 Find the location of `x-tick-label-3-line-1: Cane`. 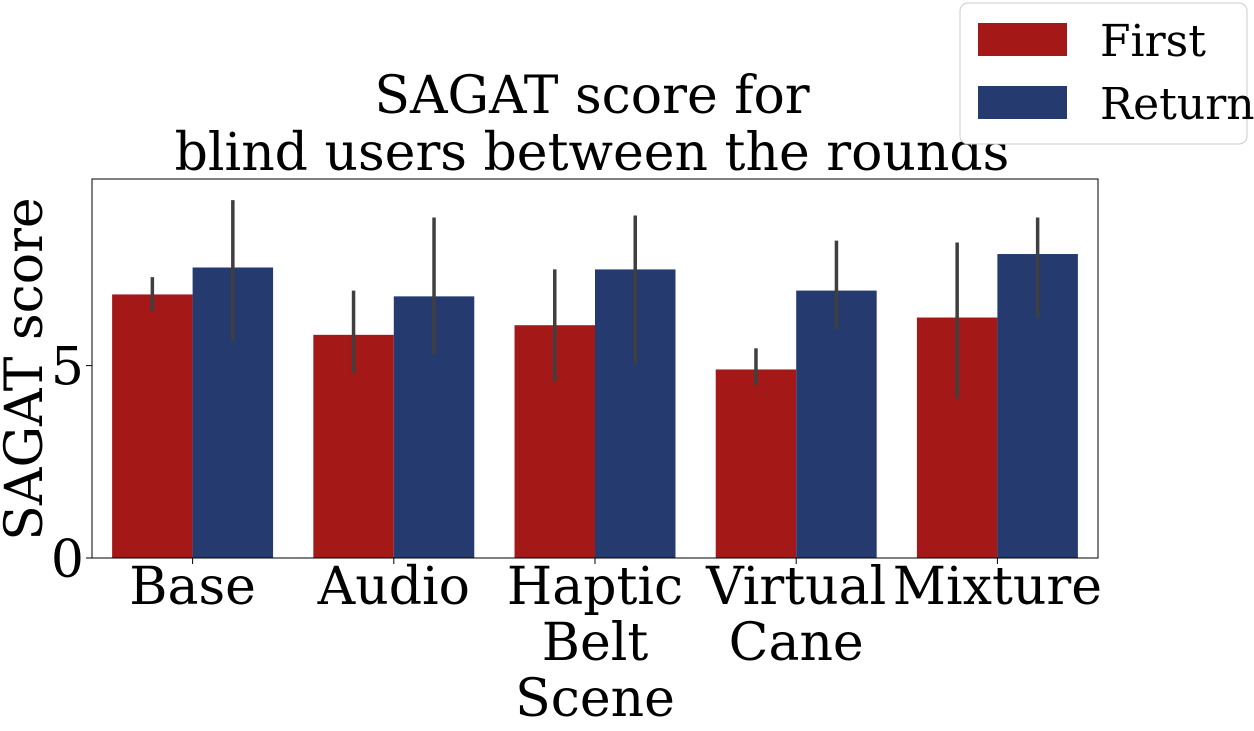

x-tick-label-3-line-1: Cane is located at coordinates (796, 643).